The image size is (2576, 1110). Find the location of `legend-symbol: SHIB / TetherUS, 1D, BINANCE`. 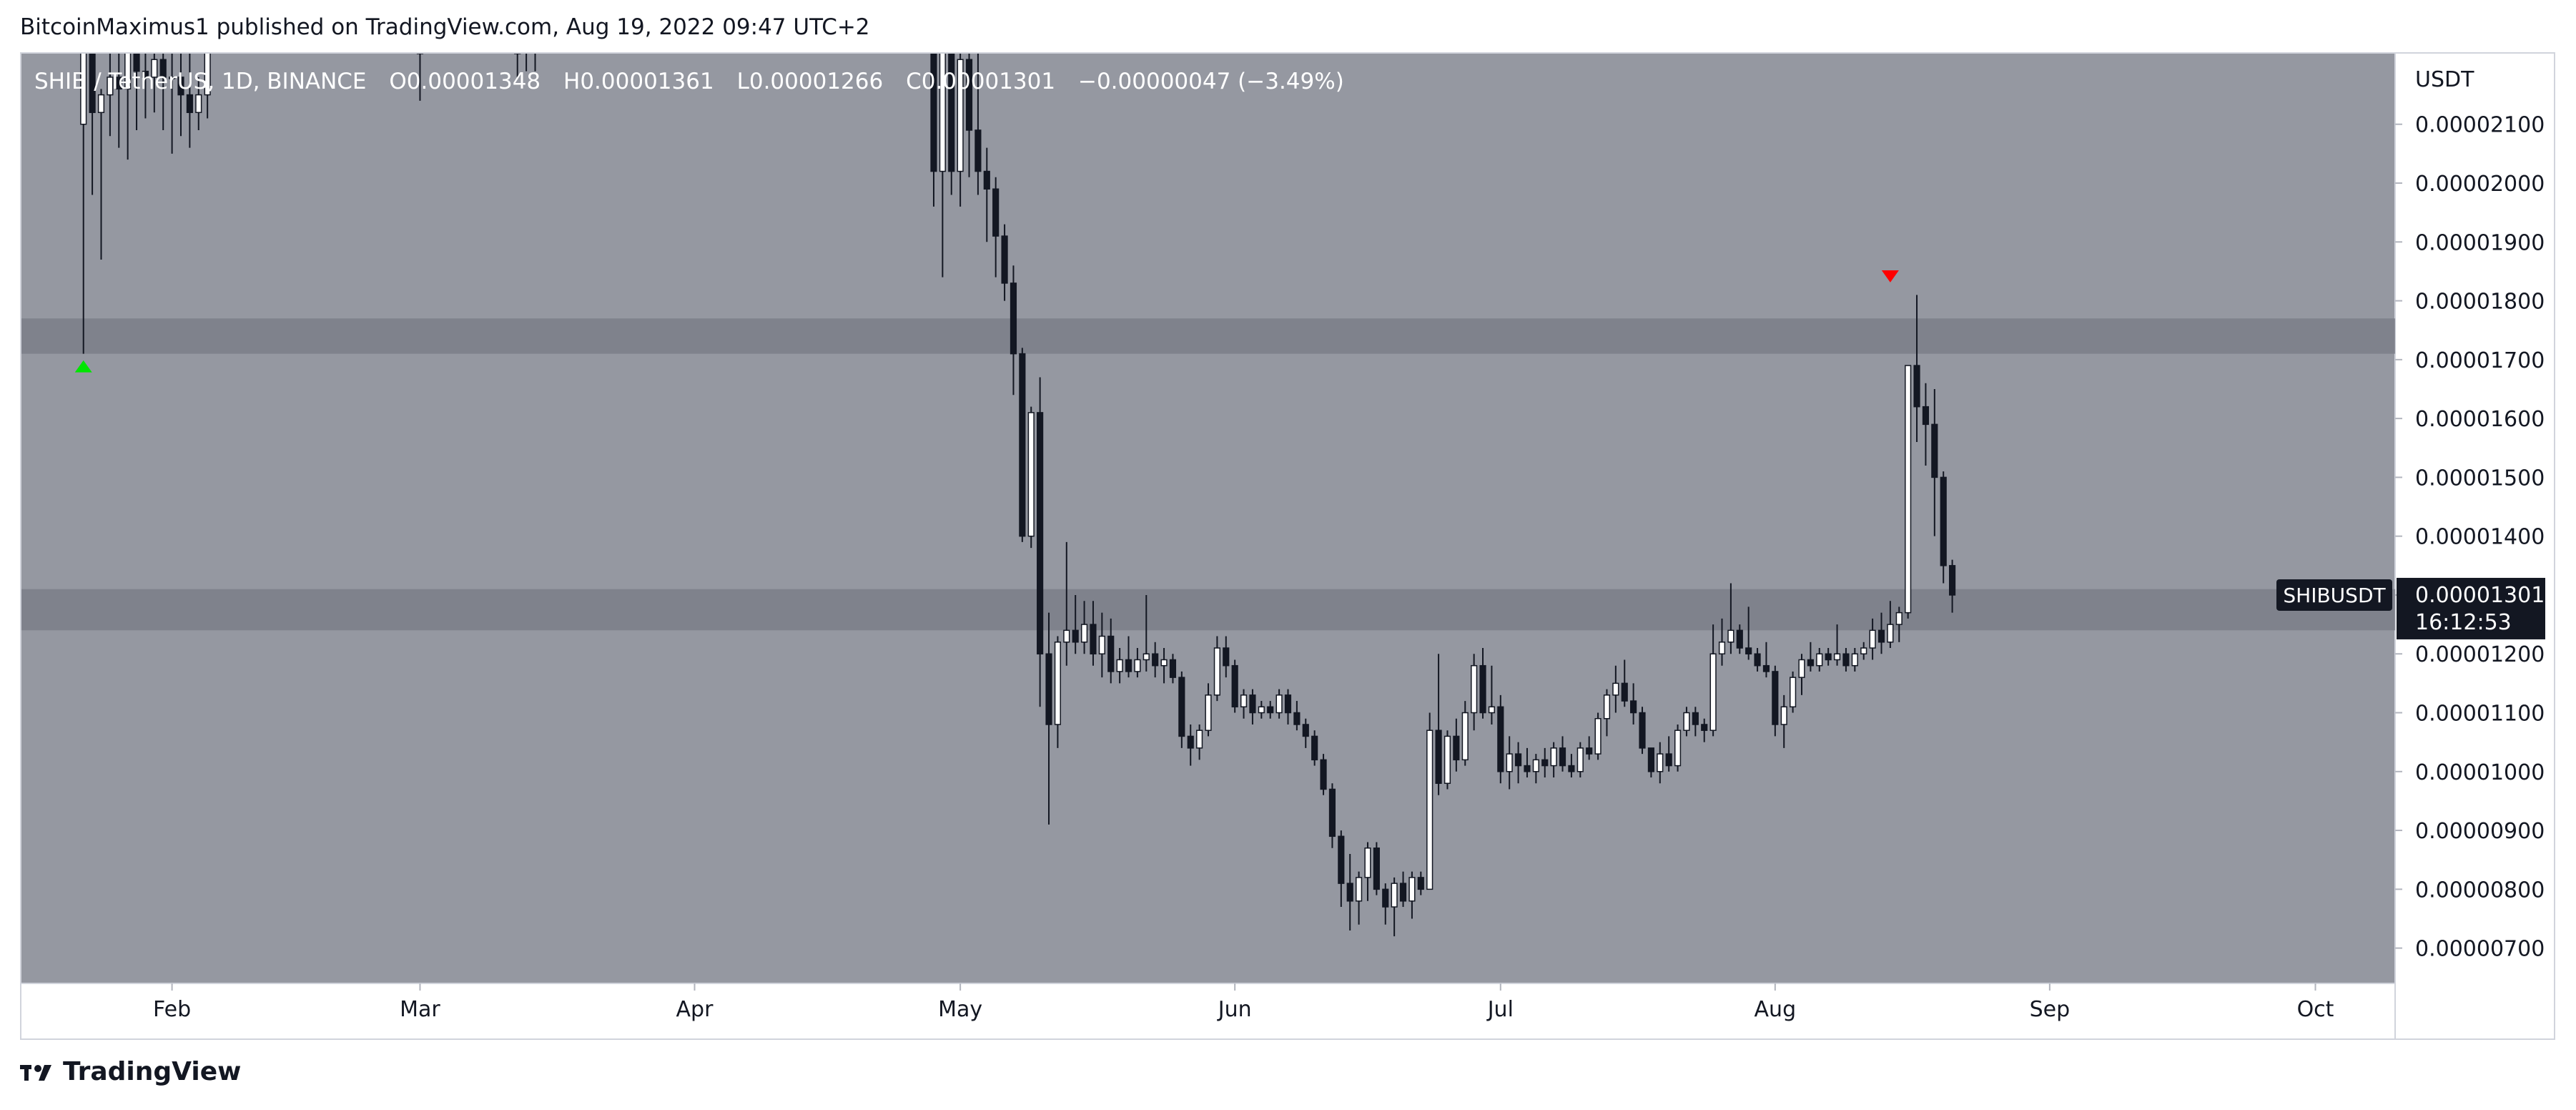

legend-symbol: SHIB / TetherUS, 1D, BINANCE is located at coordinates (200, 81).